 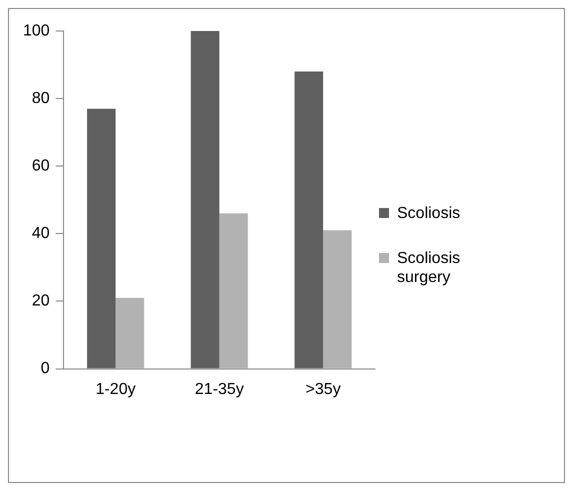 What do you see at coordinates (429, 268) in the screenshot?
I see `legend-label: Scoliosis surgery` at bounding box center [429, 268].